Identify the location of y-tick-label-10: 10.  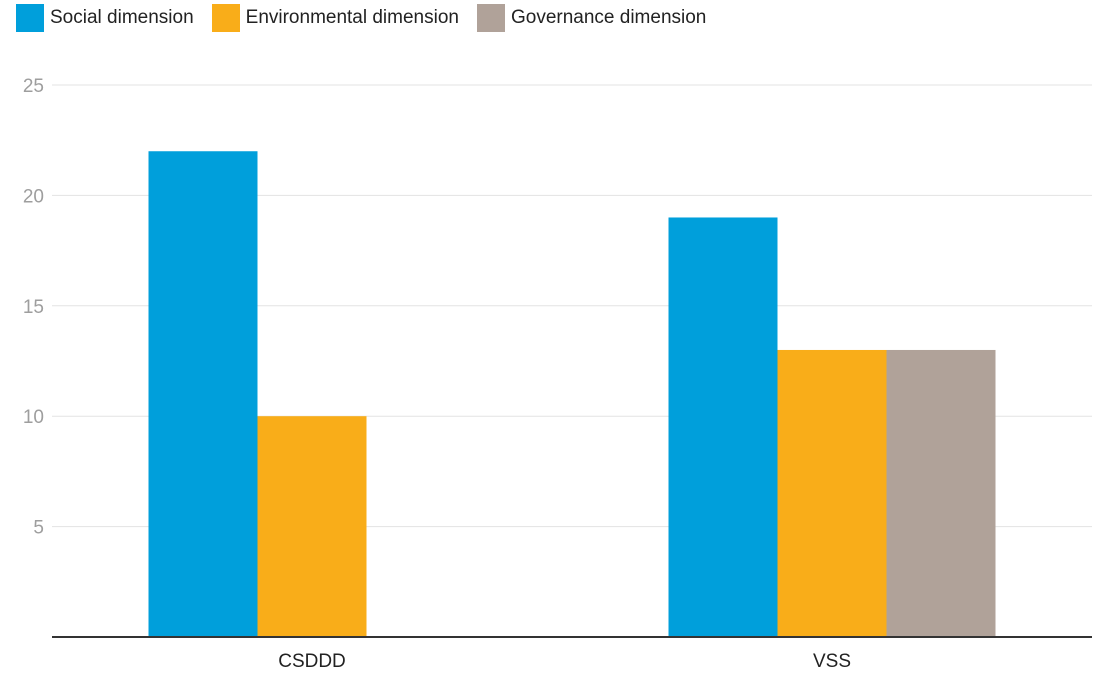
(33, 417).